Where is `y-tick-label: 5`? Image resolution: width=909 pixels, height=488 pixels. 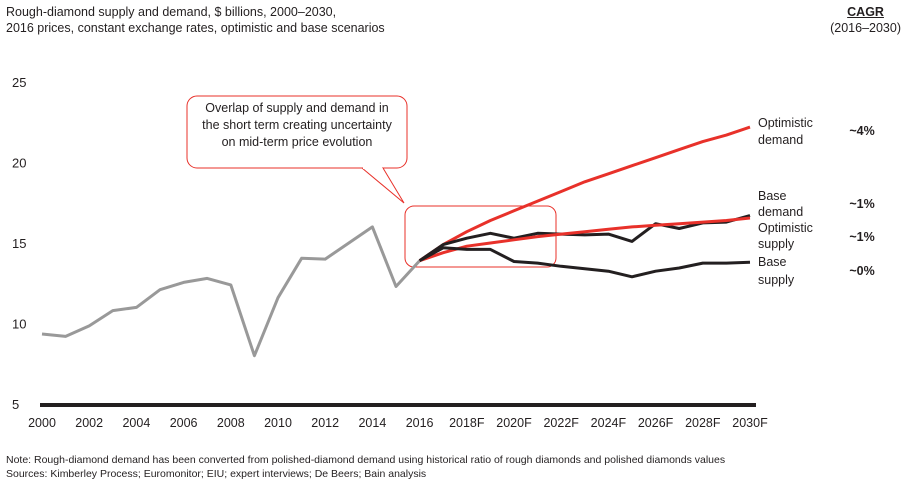
y-tick-label: 5 is located at coordinates (15, 404).